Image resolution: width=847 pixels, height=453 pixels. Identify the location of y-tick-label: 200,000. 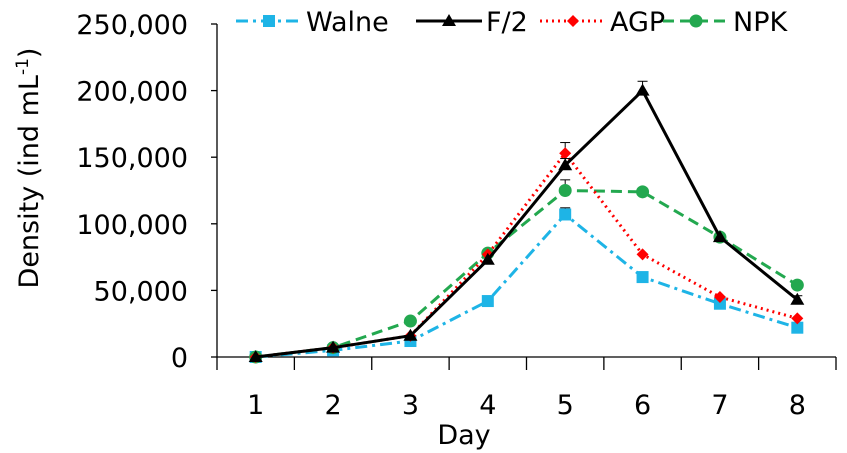
(132, 92).